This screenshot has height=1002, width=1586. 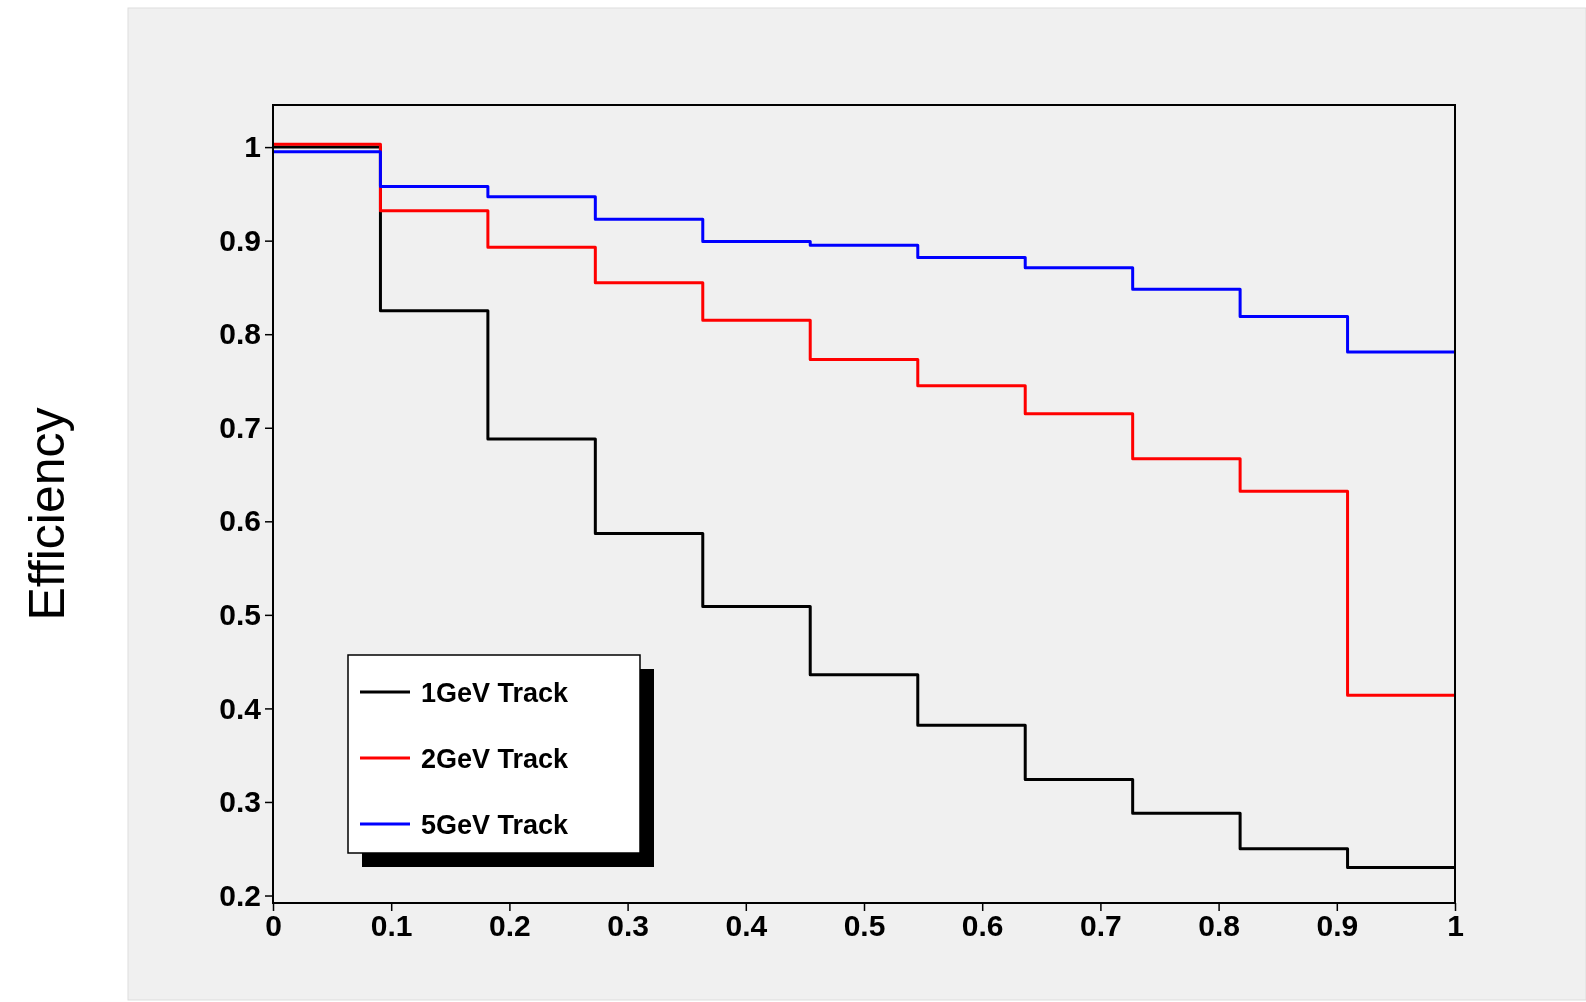 I want to click on y-tick-label: 0.6, so click(x=240, y=521).